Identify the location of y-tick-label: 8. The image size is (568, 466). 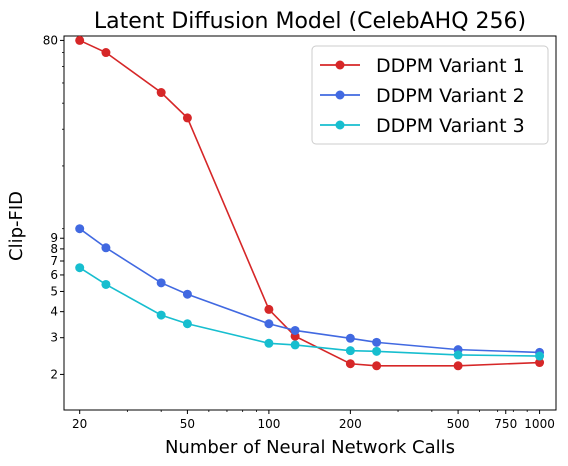
(54, 249).